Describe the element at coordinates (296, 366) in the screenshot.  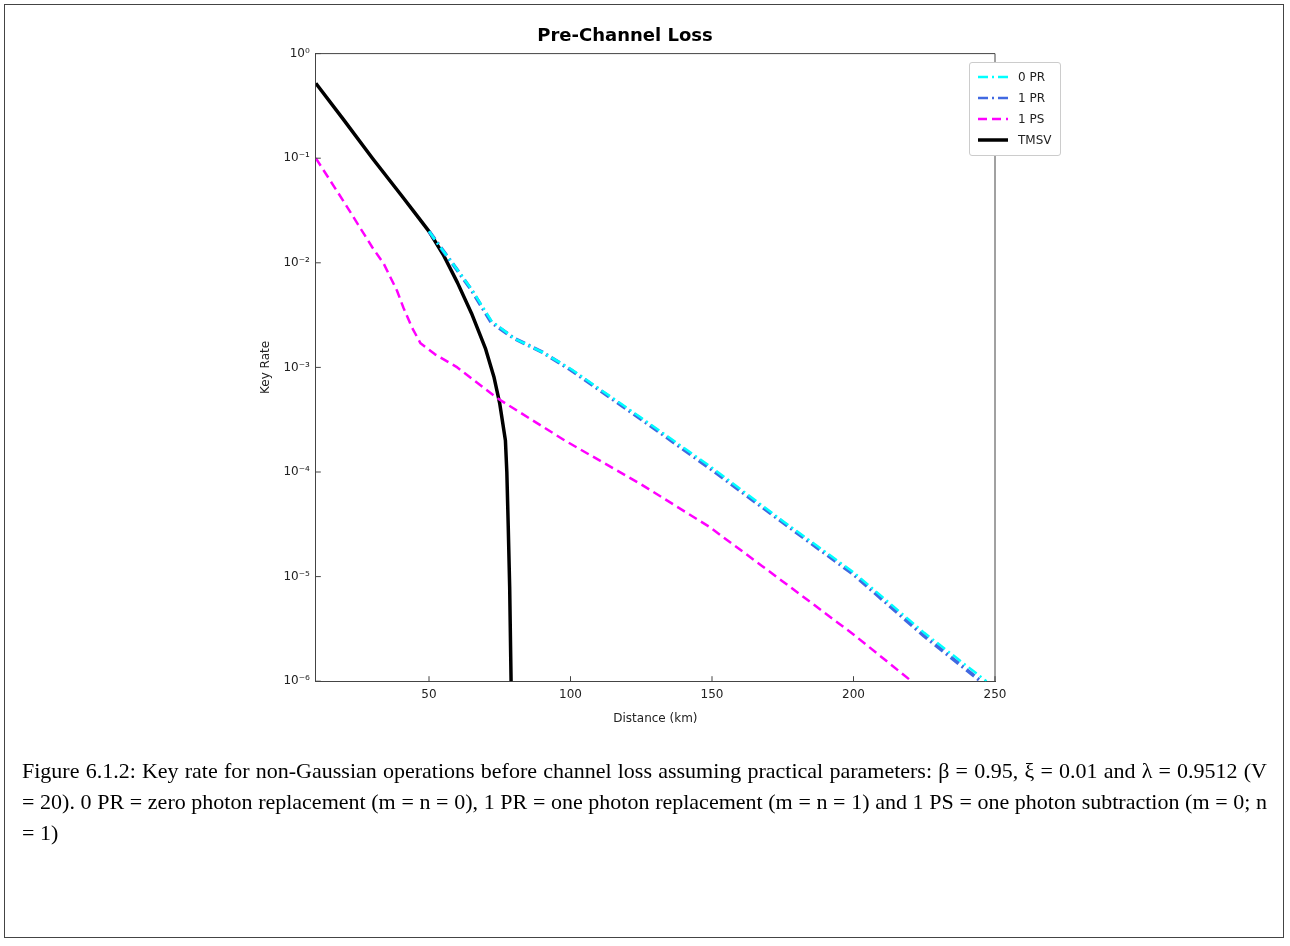
I see `y-tick-label: 10⁻³` at that location.